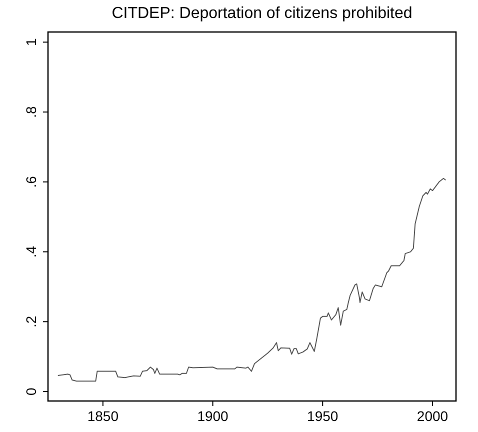 The height and width of the screenshot is (432, 478). Describe the element at coordinates (432, 416) in the screenshot. I see `x-tick-label: 2000` at that location.